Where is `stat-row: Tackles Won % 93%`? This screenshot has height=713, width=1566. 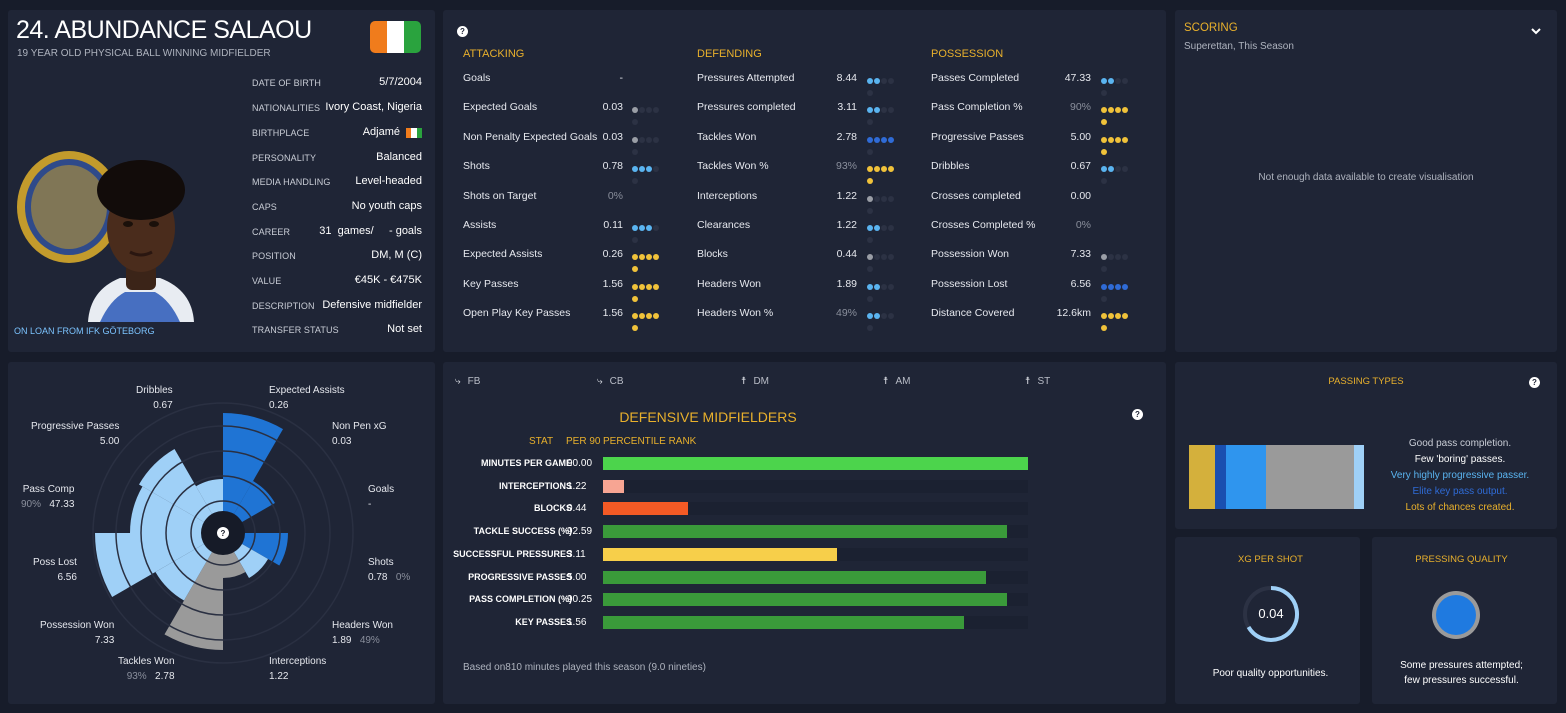 stat-row: Tackles Won % 93% is located at coordinates (804, 172).